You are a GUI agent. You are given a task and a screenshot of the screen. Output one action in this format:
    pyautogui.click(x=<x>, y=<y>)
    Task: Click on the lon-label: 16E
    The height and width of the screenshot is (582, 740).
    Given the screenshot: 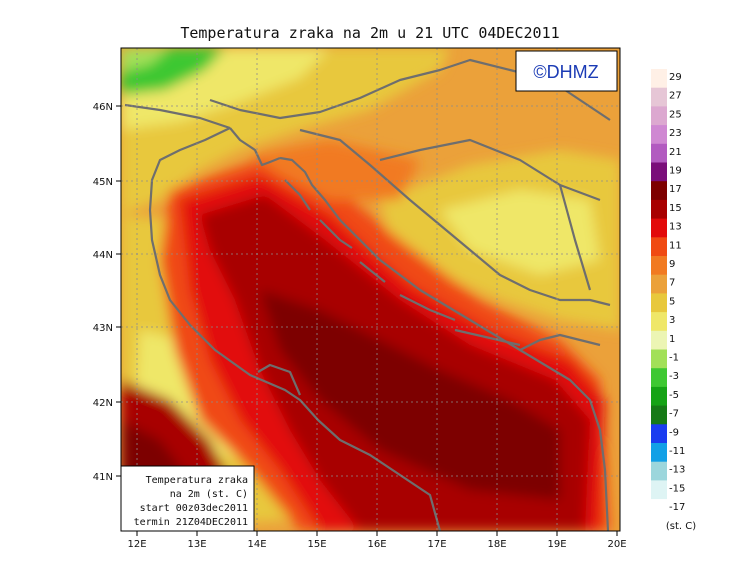 What is the action you would take?
    pyautogui.click(x=376, y=544)
    